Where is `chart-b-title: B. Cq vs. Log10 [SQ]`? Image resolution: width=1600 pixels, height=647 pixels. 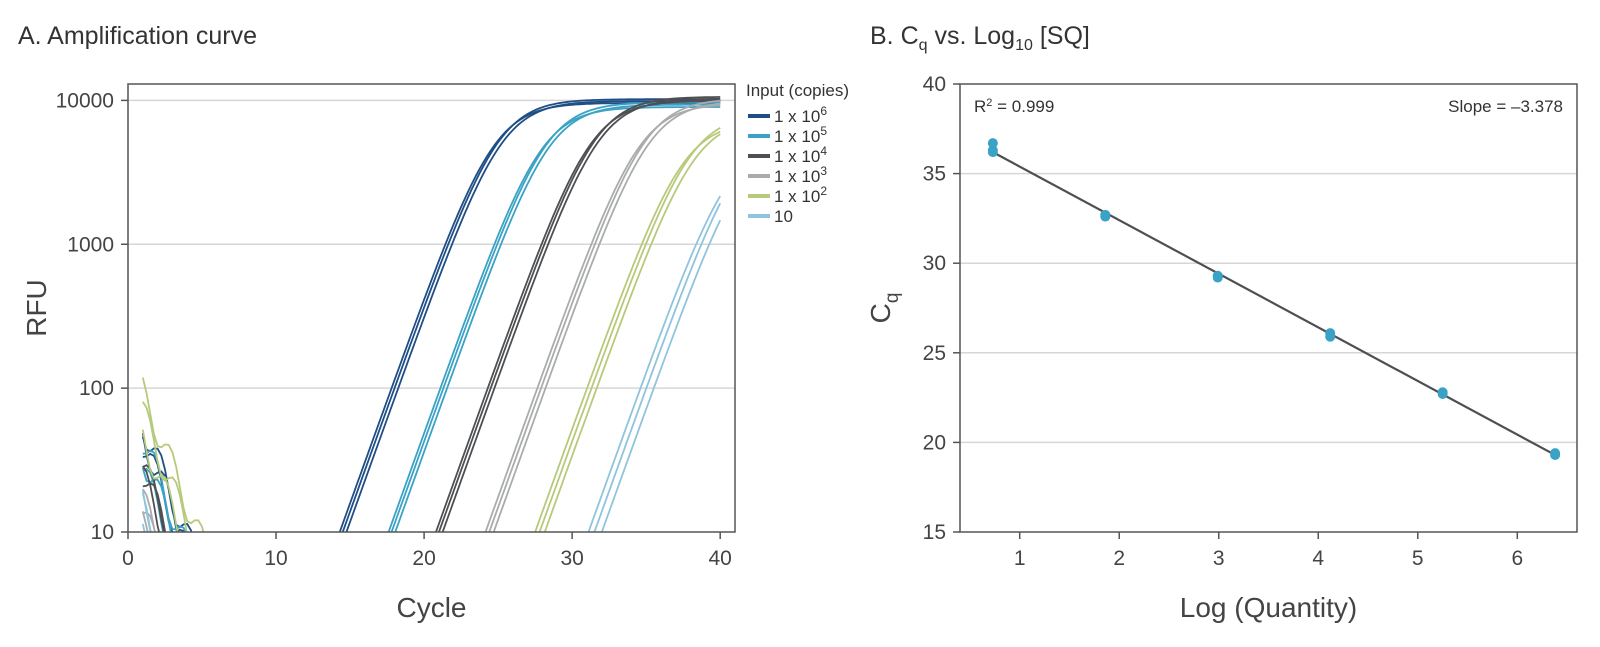 chart-b-title: B. Cq vs. Log10 [SQ] is located at coordinates (980, 38).